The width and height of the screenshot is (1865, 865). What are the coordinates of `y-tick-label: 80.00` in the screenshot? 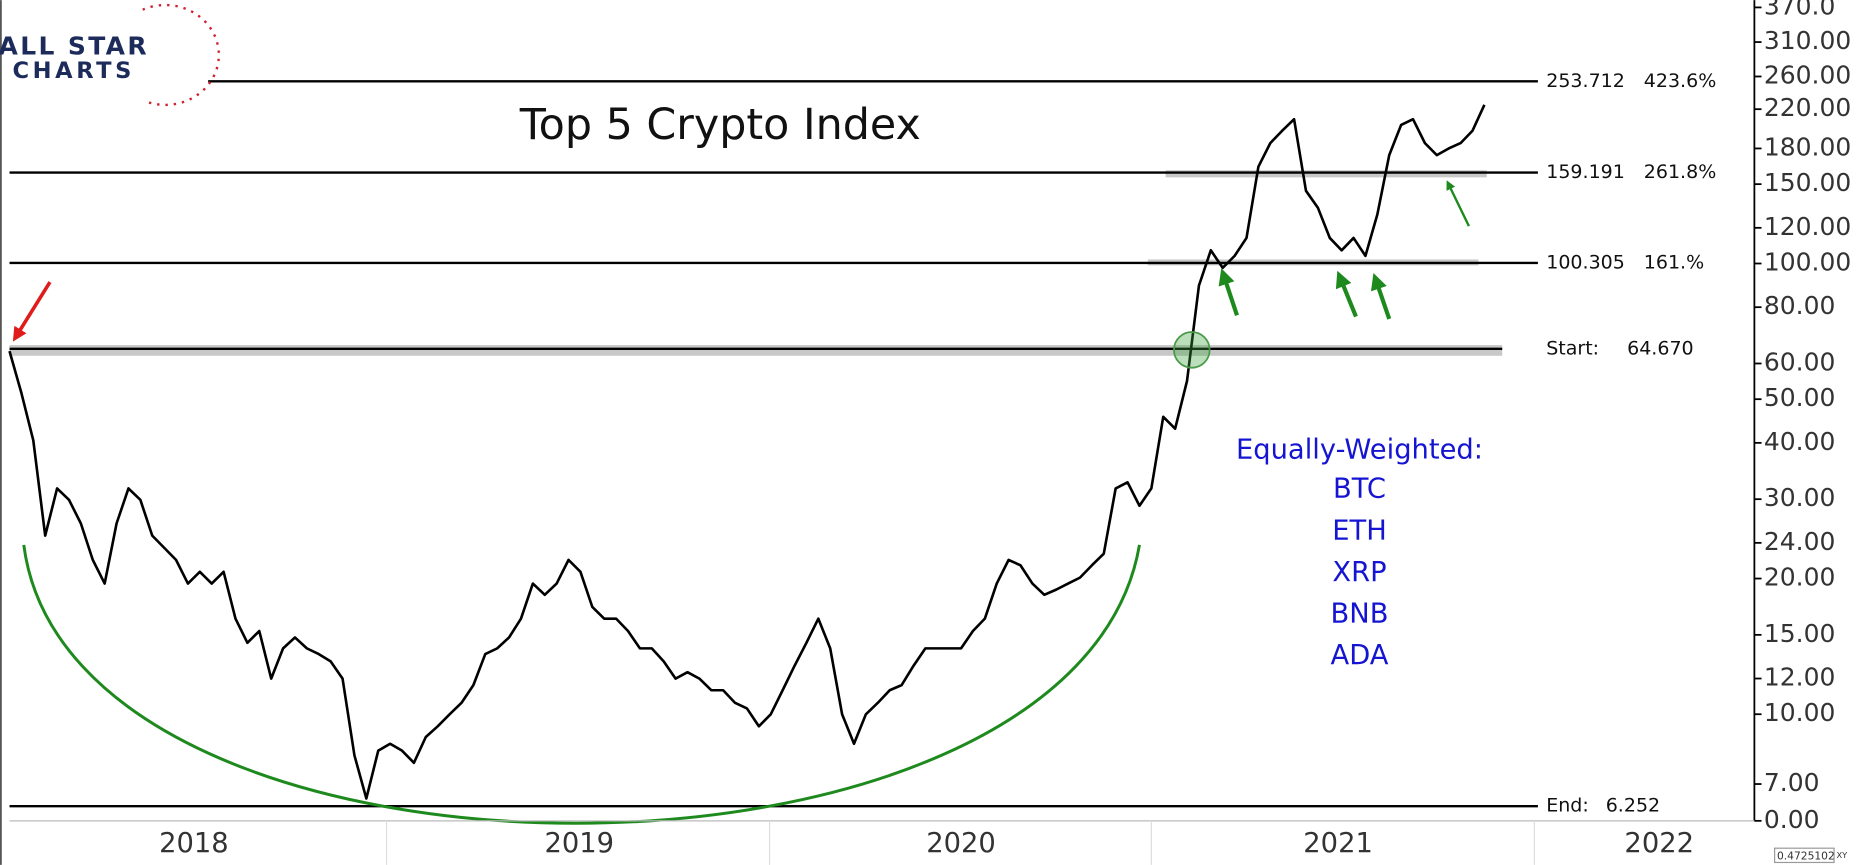 It's located at (1799, 305).